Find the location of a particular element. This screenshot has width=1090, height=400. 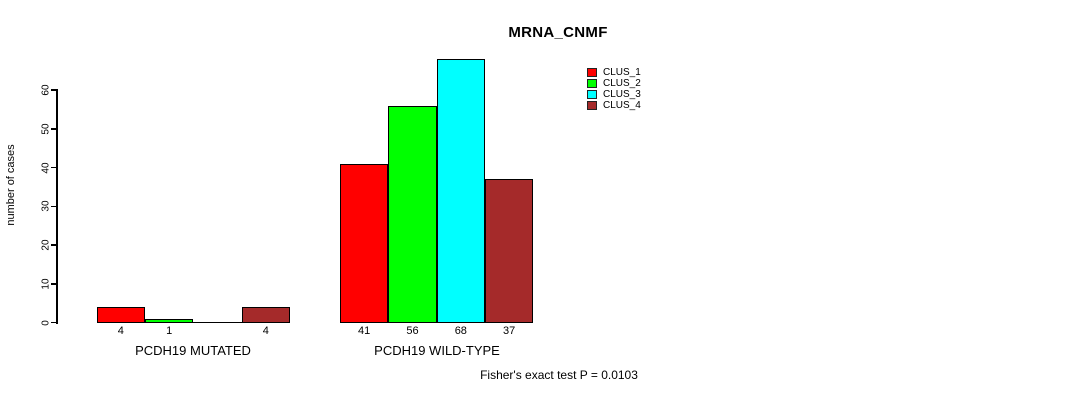

legend-label: CLUS_2 is located at coordinates (622, 83).